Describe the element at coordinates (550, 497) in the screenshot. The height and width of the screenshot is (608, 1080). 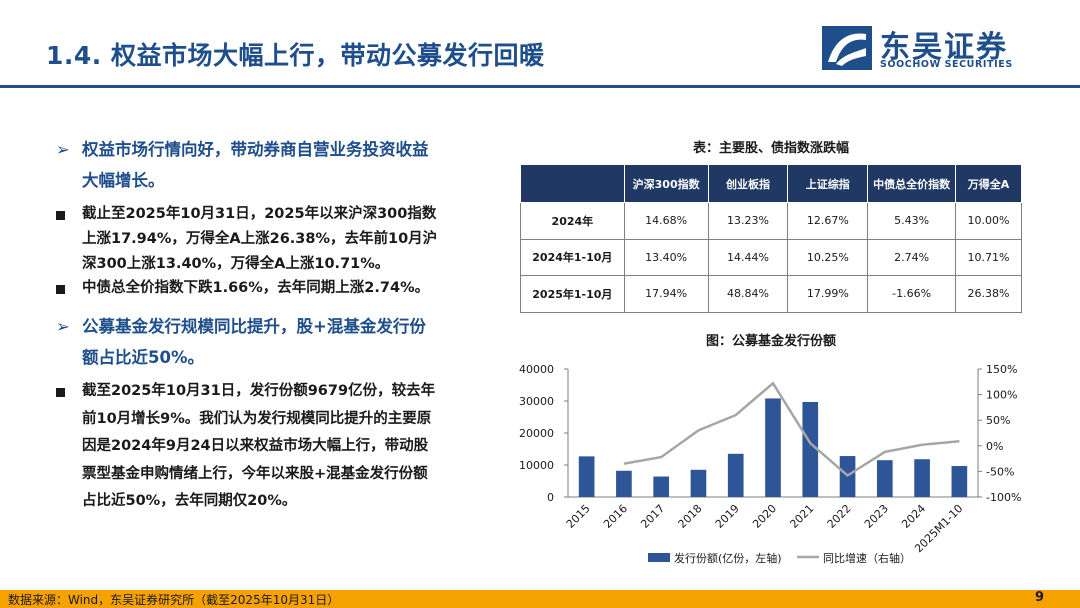
I see `left-axis-tick-label: 0` at that location.